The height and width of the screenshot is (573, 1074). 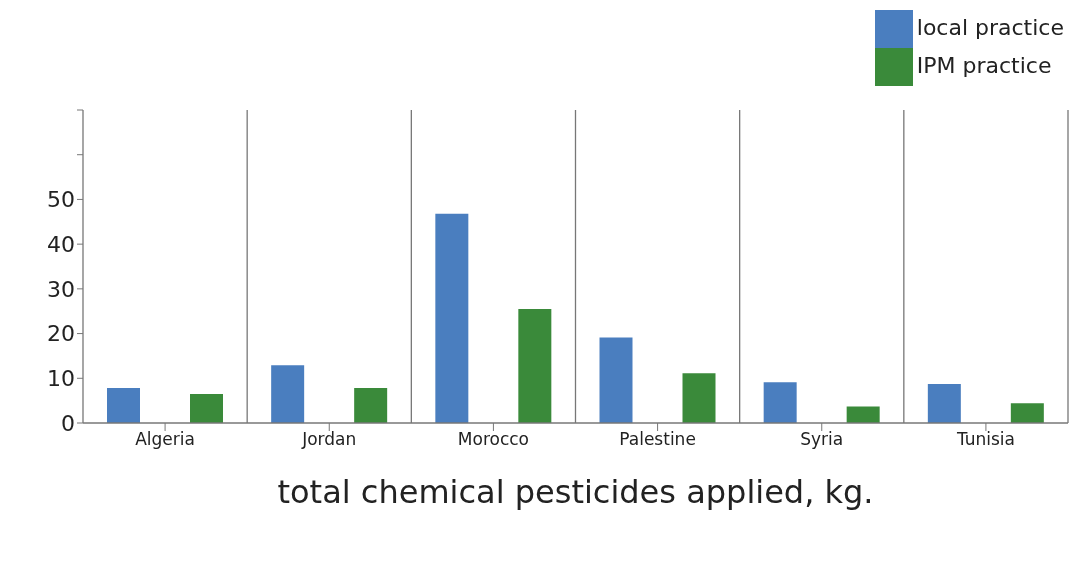 What do you see at coordinates (575, 492) in the screenshot?
I see `x-axis-title: total chemical pesticides applied, kg.` at bounding box center [575, 492].